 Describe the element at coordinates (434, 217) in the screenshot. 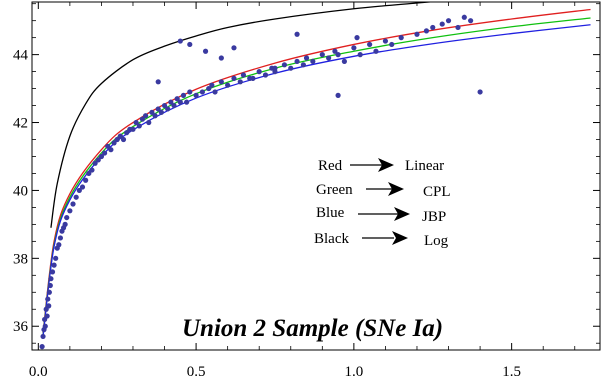

I see `legend-blue-model: JBP` at that location.